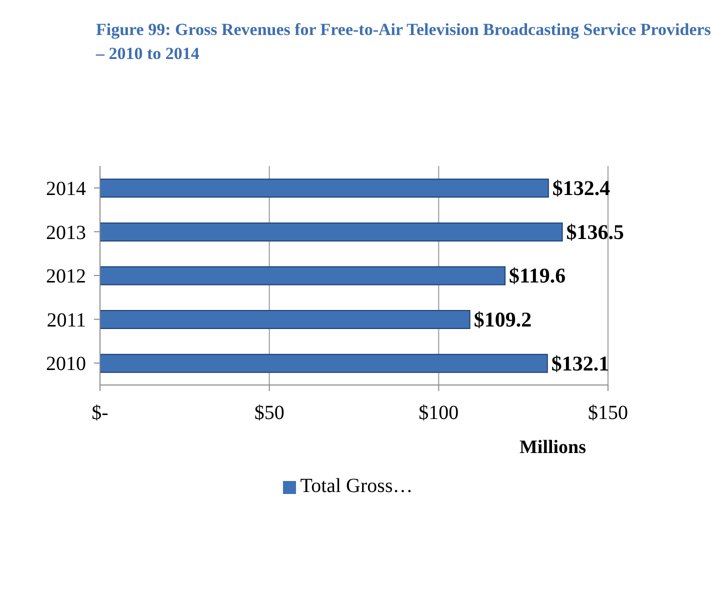 The height and width of the screenshot is (605, 719). I want to click on y-tick-label: 2014, so click(66, 189).